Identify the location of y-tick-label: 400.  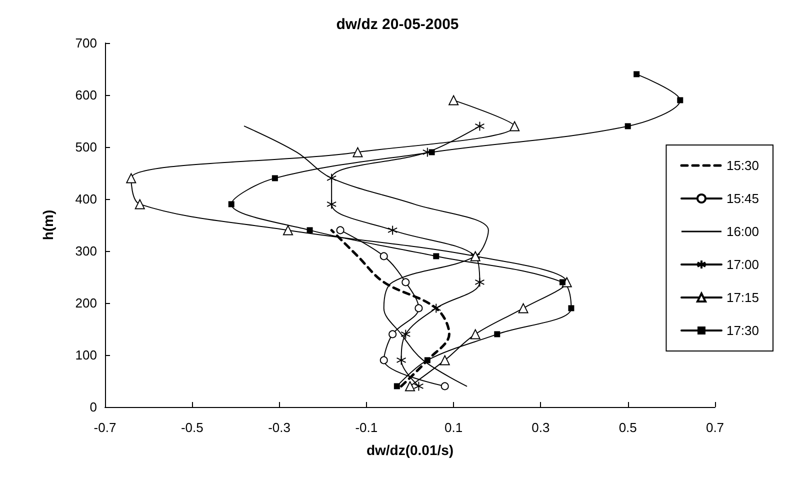
(86, 199).